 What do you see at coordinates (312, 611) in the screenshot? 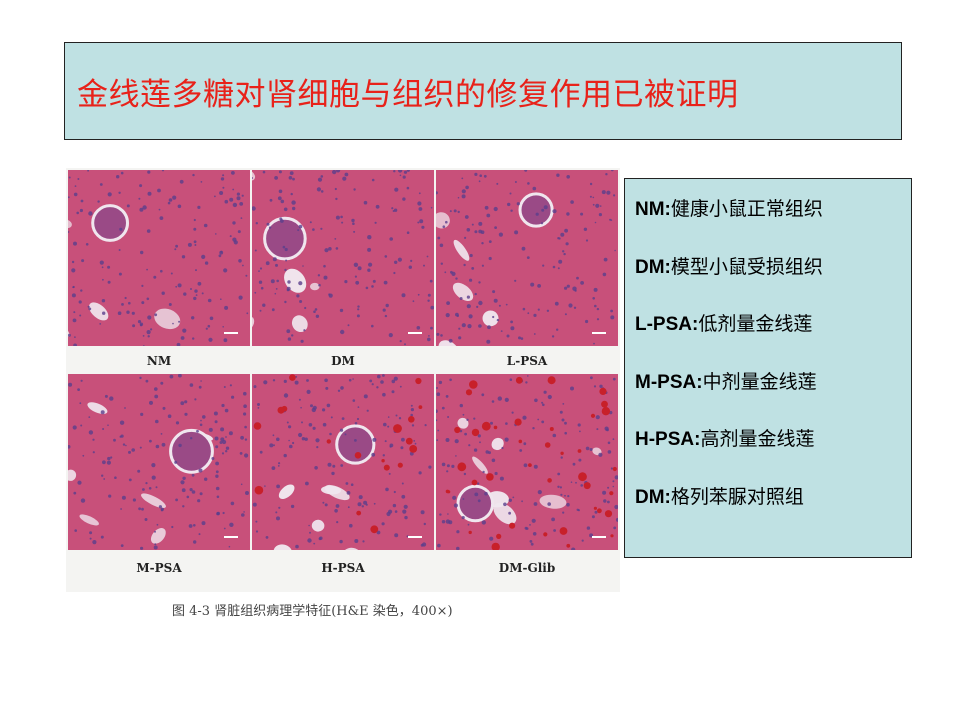
I see `figure-caption: 图 4-3 肾脏组织病理学特征(H&E 染色，400×)` at bounding box center [312, 611].